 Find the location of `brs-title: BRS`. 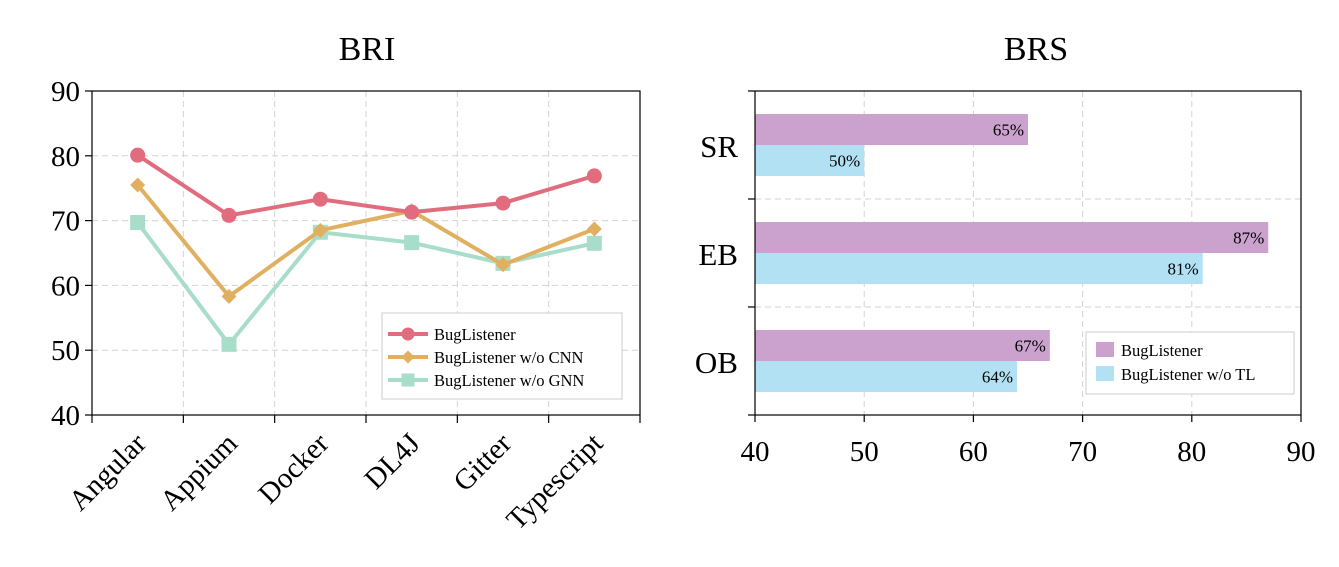

brs-title: BRS is located at coordinates (1036, 49).